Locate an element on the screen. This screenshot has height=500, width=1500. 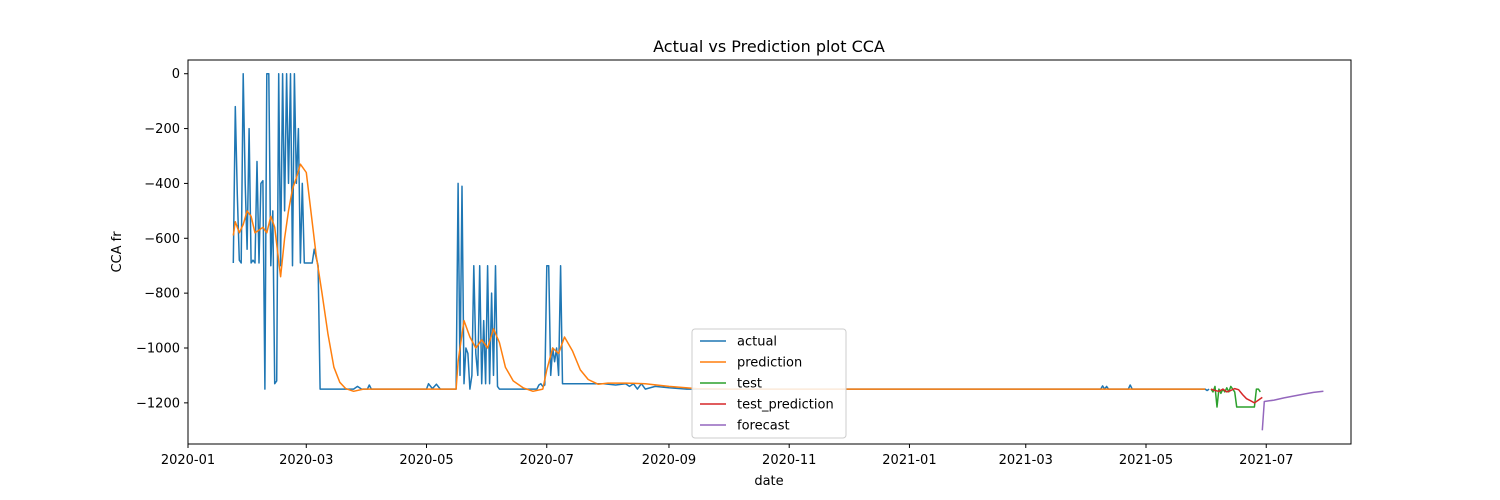
y-tick-label: −600 is located at coordinates (162, 239).